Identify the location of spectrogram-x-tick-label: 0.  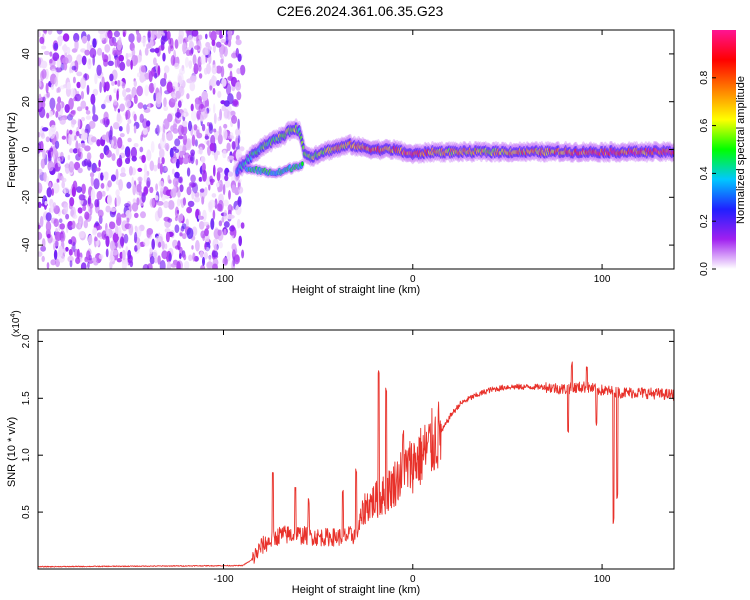
(413, 279).